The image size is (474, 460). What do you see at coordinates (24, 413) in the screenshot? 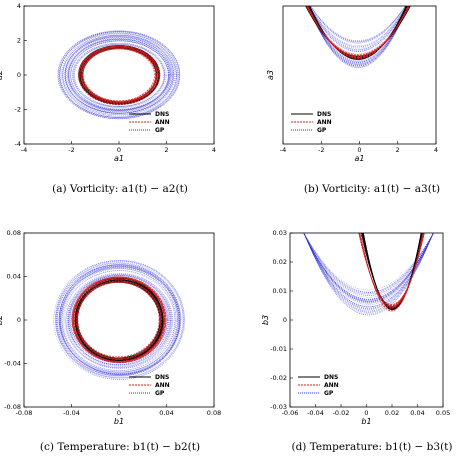
I see `x-tick-label: -0.08` at bounding box center [24, 413].